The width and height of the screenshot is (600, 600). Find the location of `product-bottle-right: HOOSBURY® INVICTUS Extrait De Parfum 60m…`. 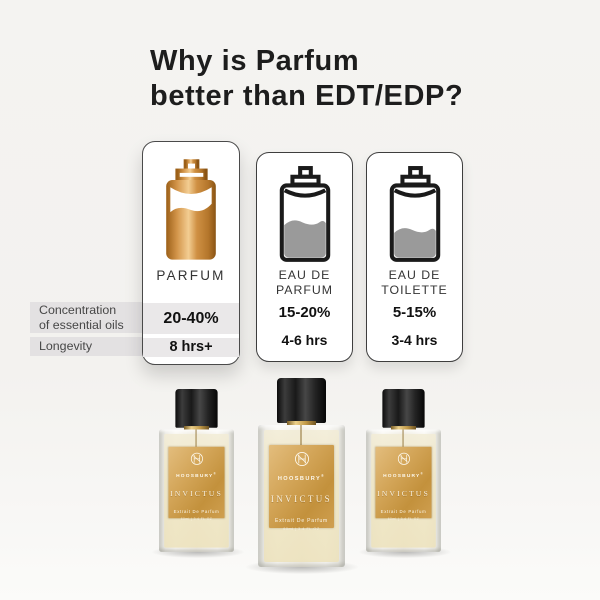

product-bottle-right: HOOSBURY® INVICTUS Extrait De Parfum 60m… is located at coordinates (403, 470).